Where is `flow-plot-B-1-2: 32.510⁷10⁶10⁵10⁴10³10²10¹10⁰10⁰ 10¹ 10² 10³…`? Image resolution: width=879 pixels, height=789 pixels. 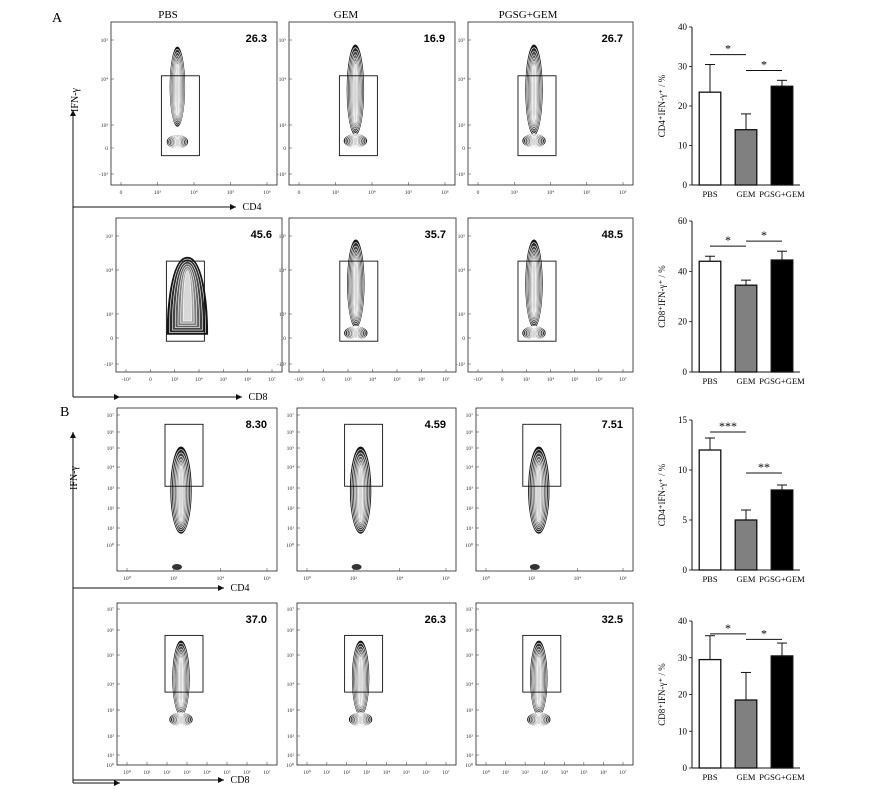
flow-plot-B-1-2: 32.510⁷10⁶10⁵10⁴10³10²10¹10⁰10⁰ 10¹ 10² 10³… is located at coordinates (549, 689).